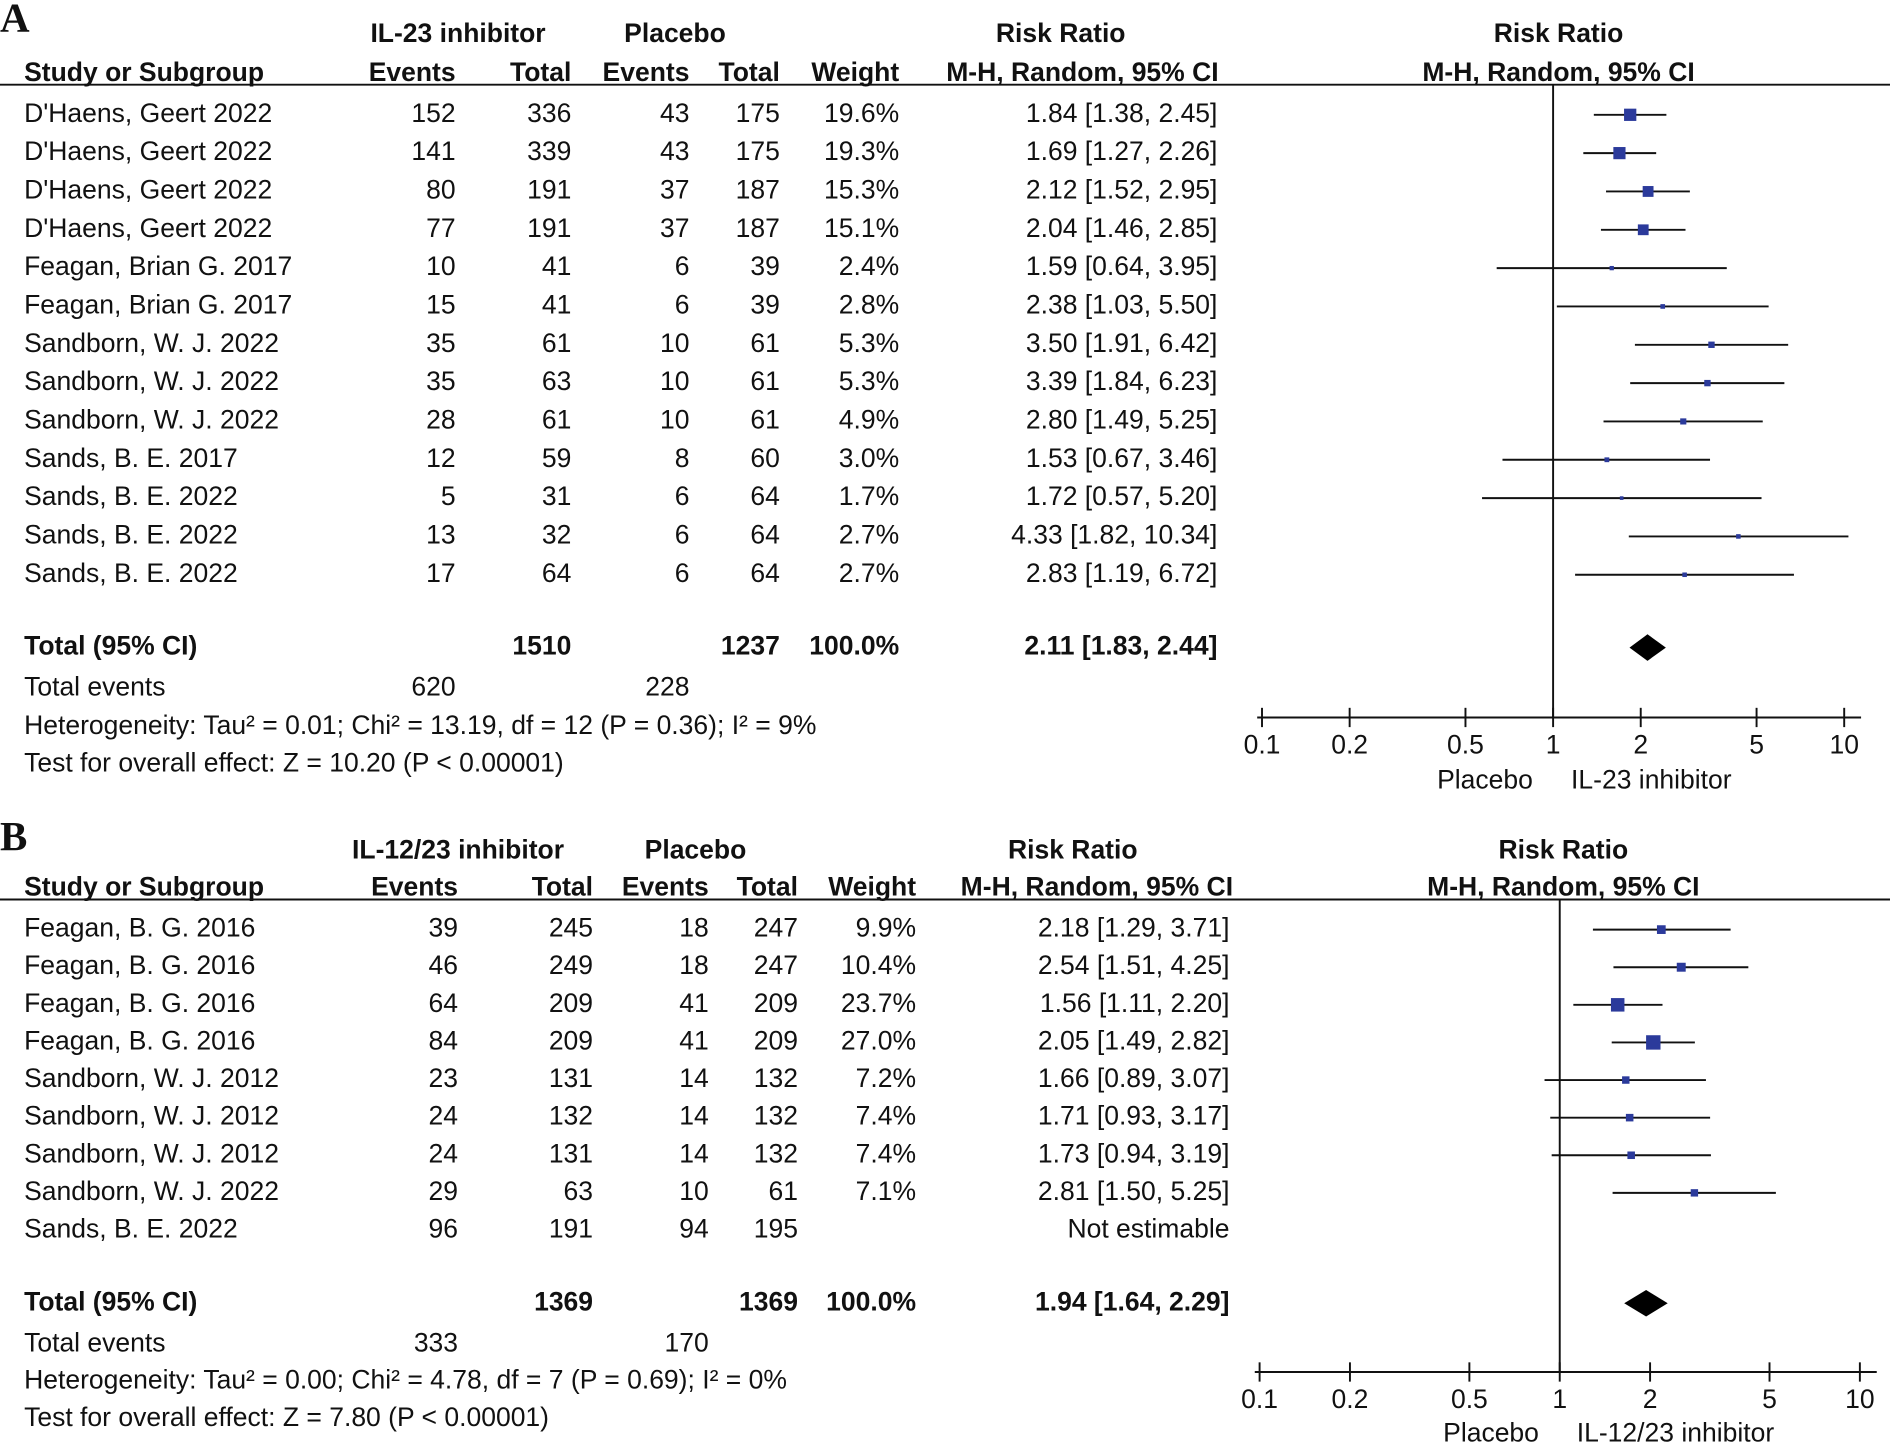 The width and height of the screenshot is (1890, 1447). Describe the element at coordinates (682, 458) in the screenshot. I see `study-cell: 8` at that location.